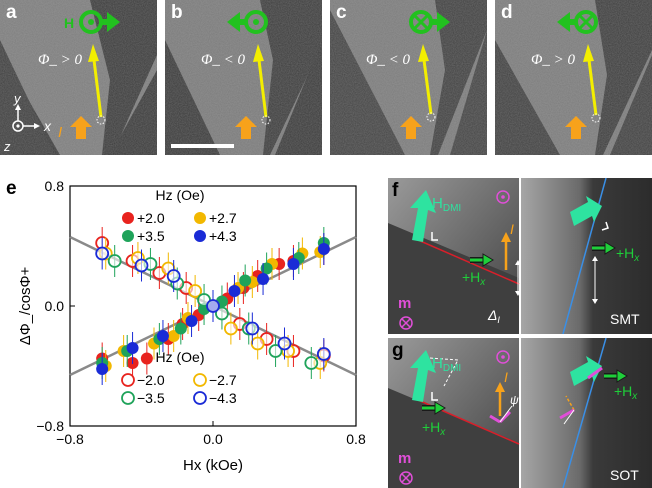  I want to click on g-psi-label: ψ, so click(514, 400).